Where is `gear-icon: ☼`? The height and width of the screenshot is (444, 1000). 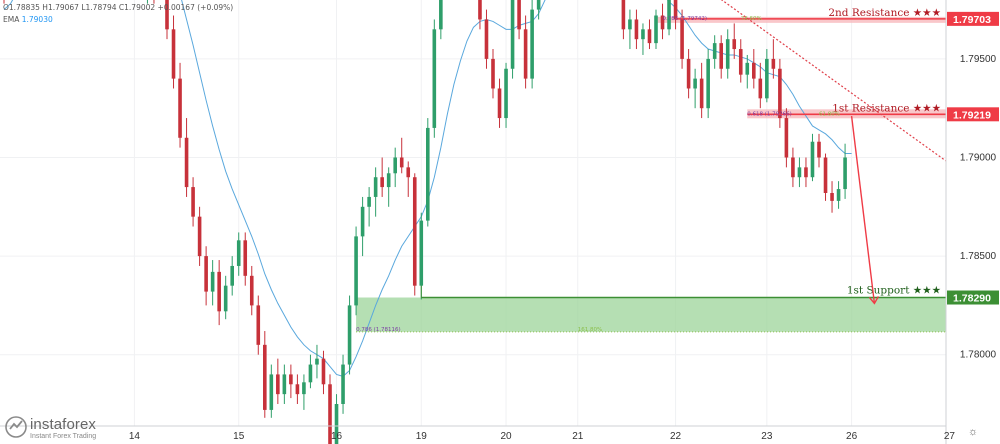
gear-icon: ☼ is located at coordinates (973, 432).